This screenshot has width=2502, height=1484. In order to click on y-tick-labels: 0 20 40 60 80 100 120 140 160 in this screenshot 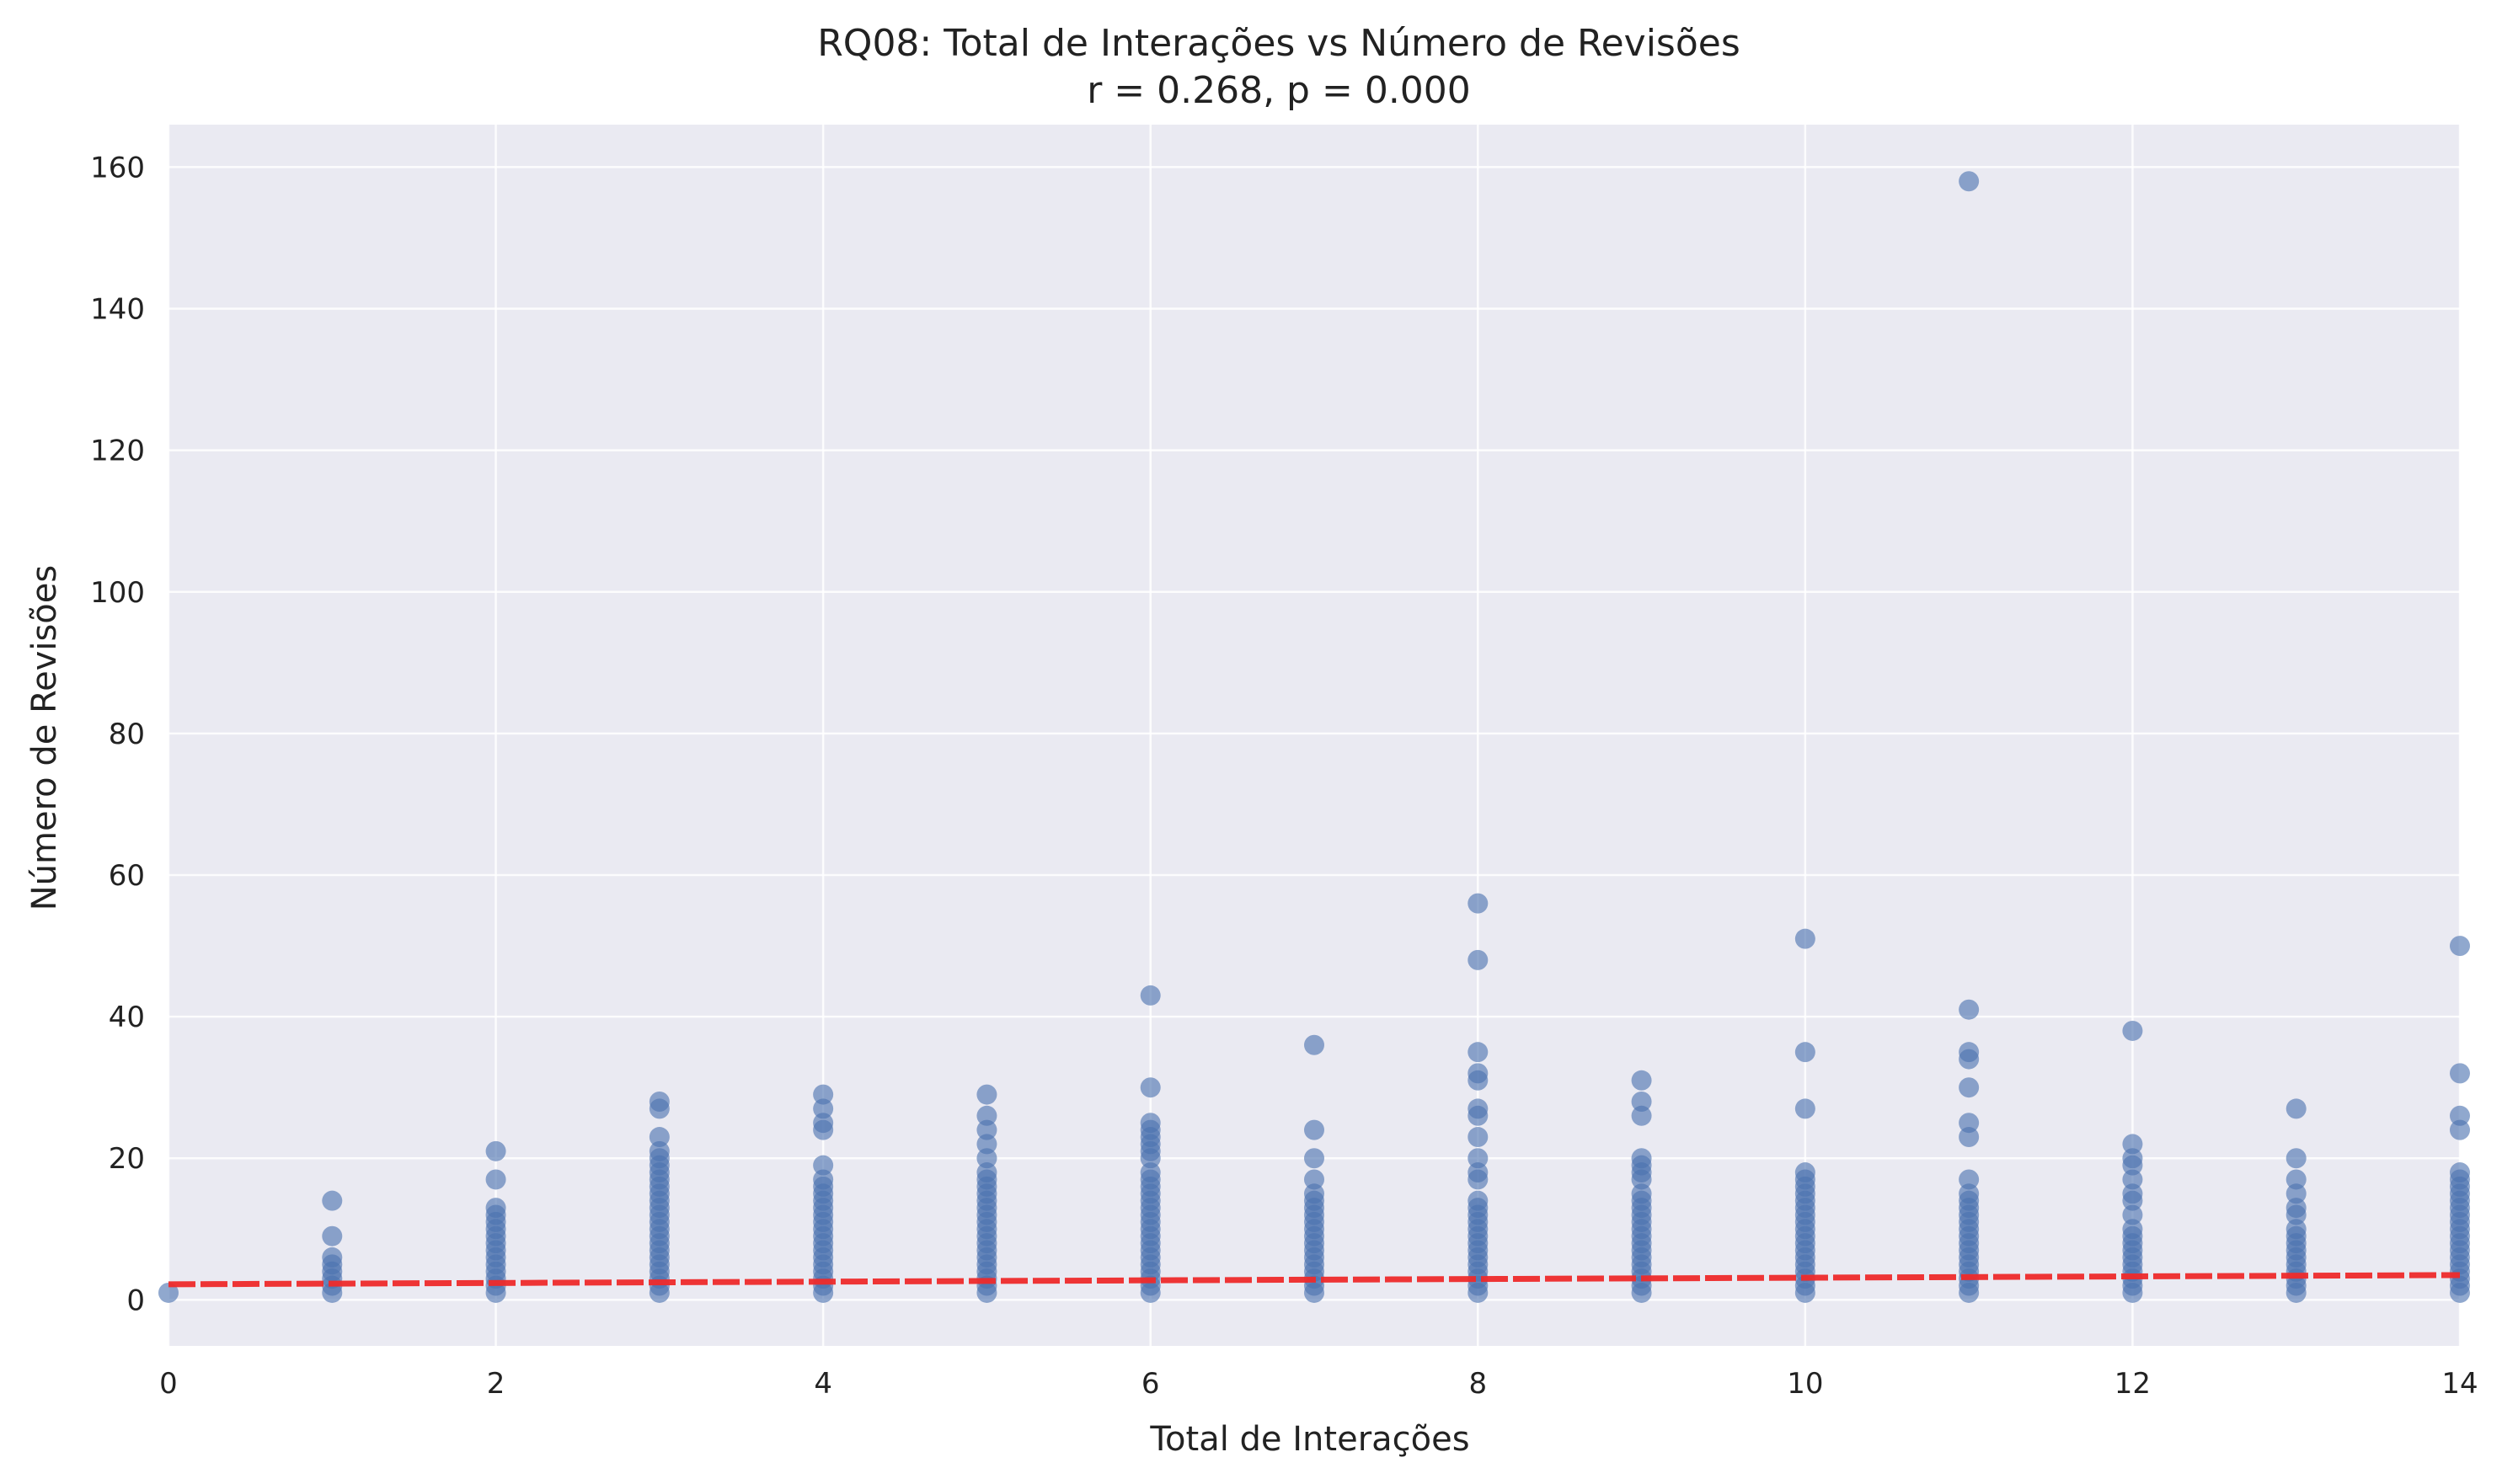, I will do `click(117, 734)`.